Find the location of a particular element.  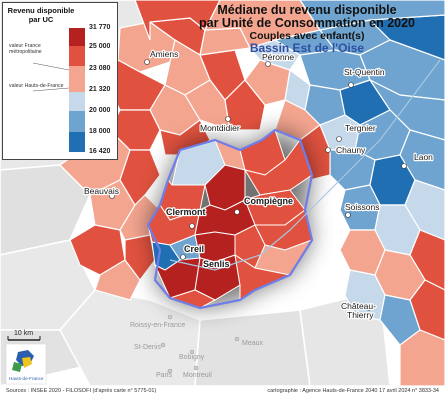

city-label-chateau-thierry-1: Château- is located at coordinates (358, 306).